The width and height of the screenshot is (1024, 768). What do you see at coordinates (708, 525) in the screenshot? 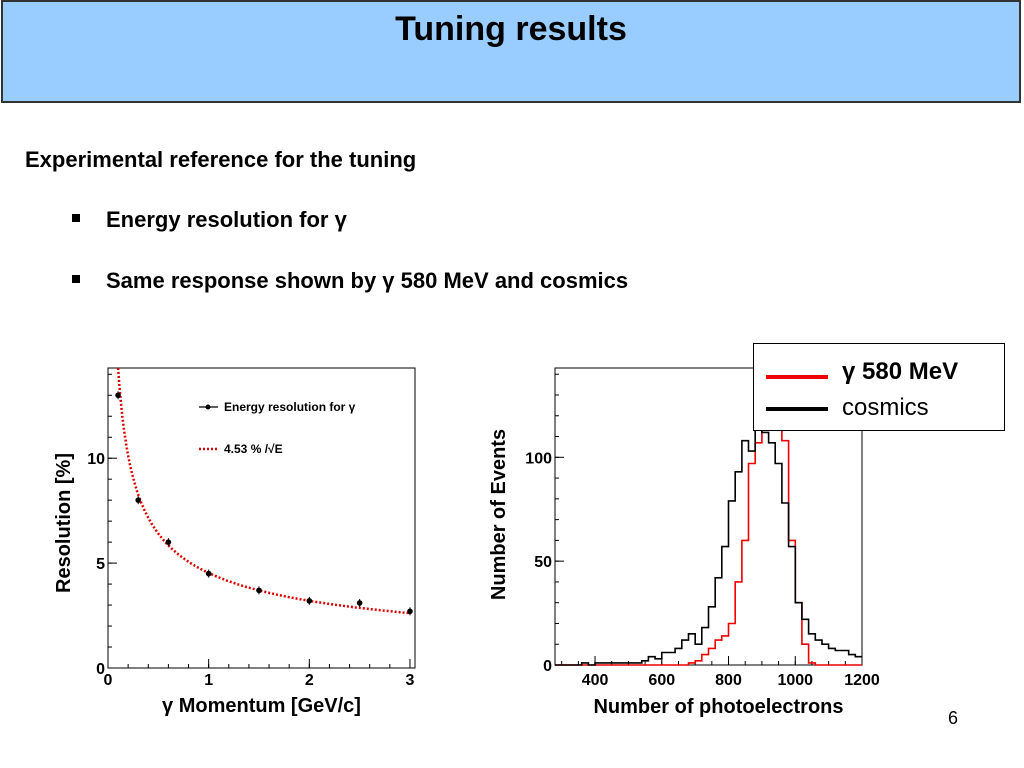
I see `histogram-cosmics` at bounding box center [708, 525].